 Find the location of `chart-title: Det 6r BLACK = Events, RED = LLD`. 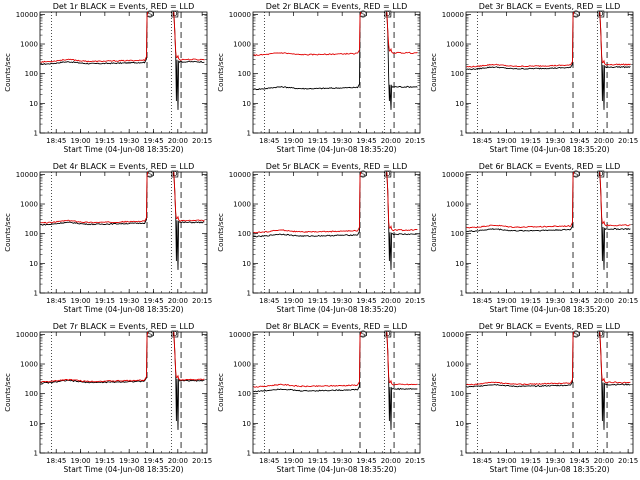

chart-title: Det 6r BLACK = Events, RED = LLD is located at coordinates (550, 166).